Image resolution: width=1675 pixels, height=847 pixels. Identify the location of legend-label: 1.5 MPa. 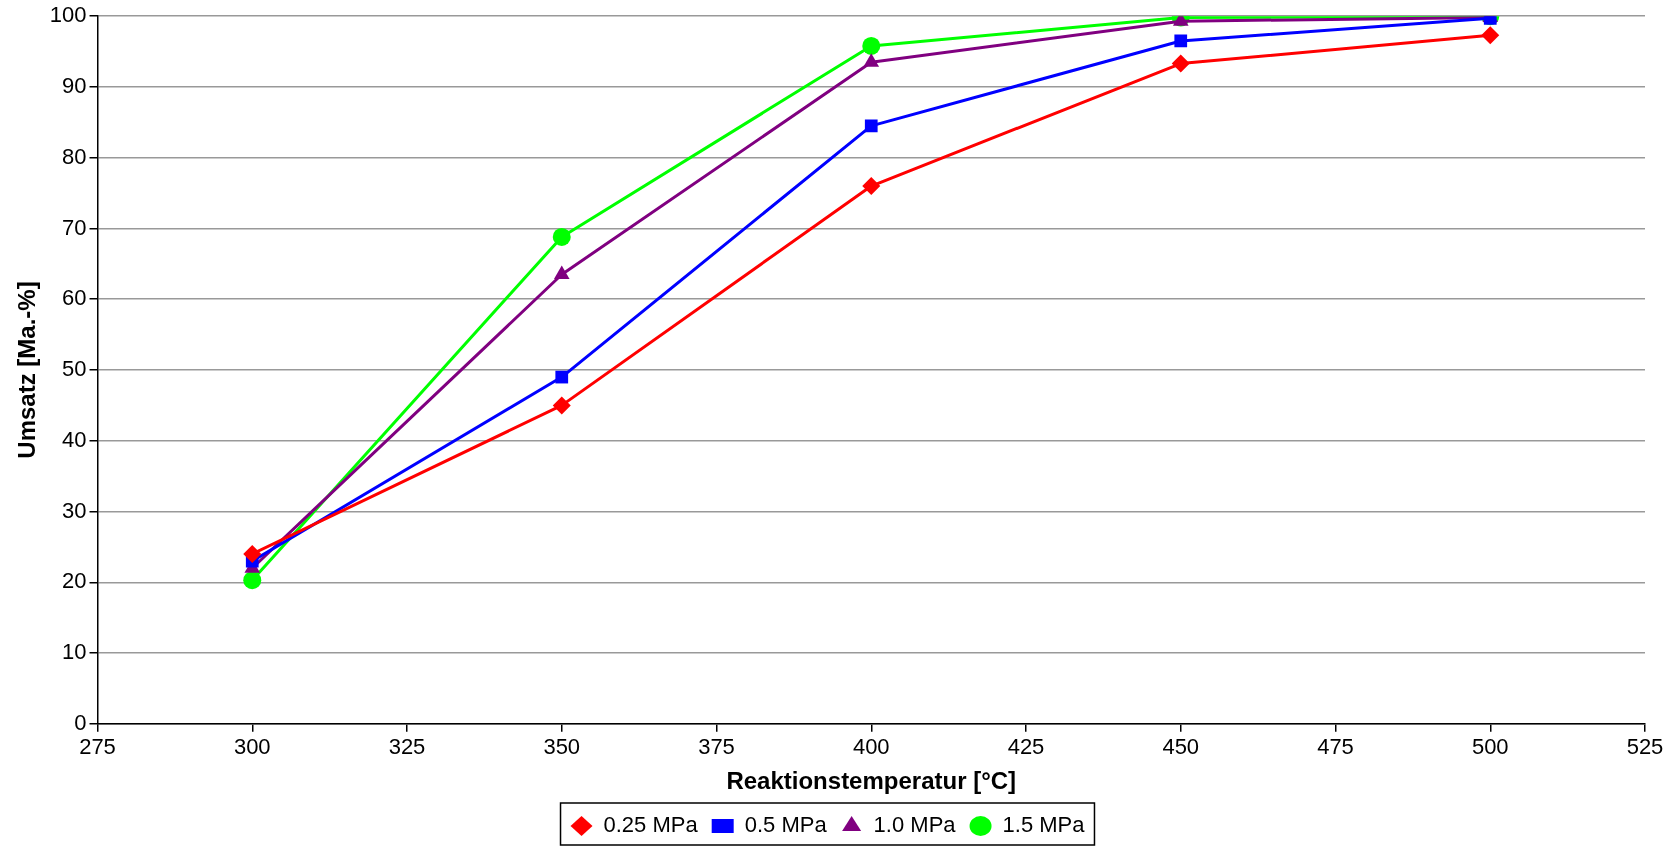
(1044, 825).